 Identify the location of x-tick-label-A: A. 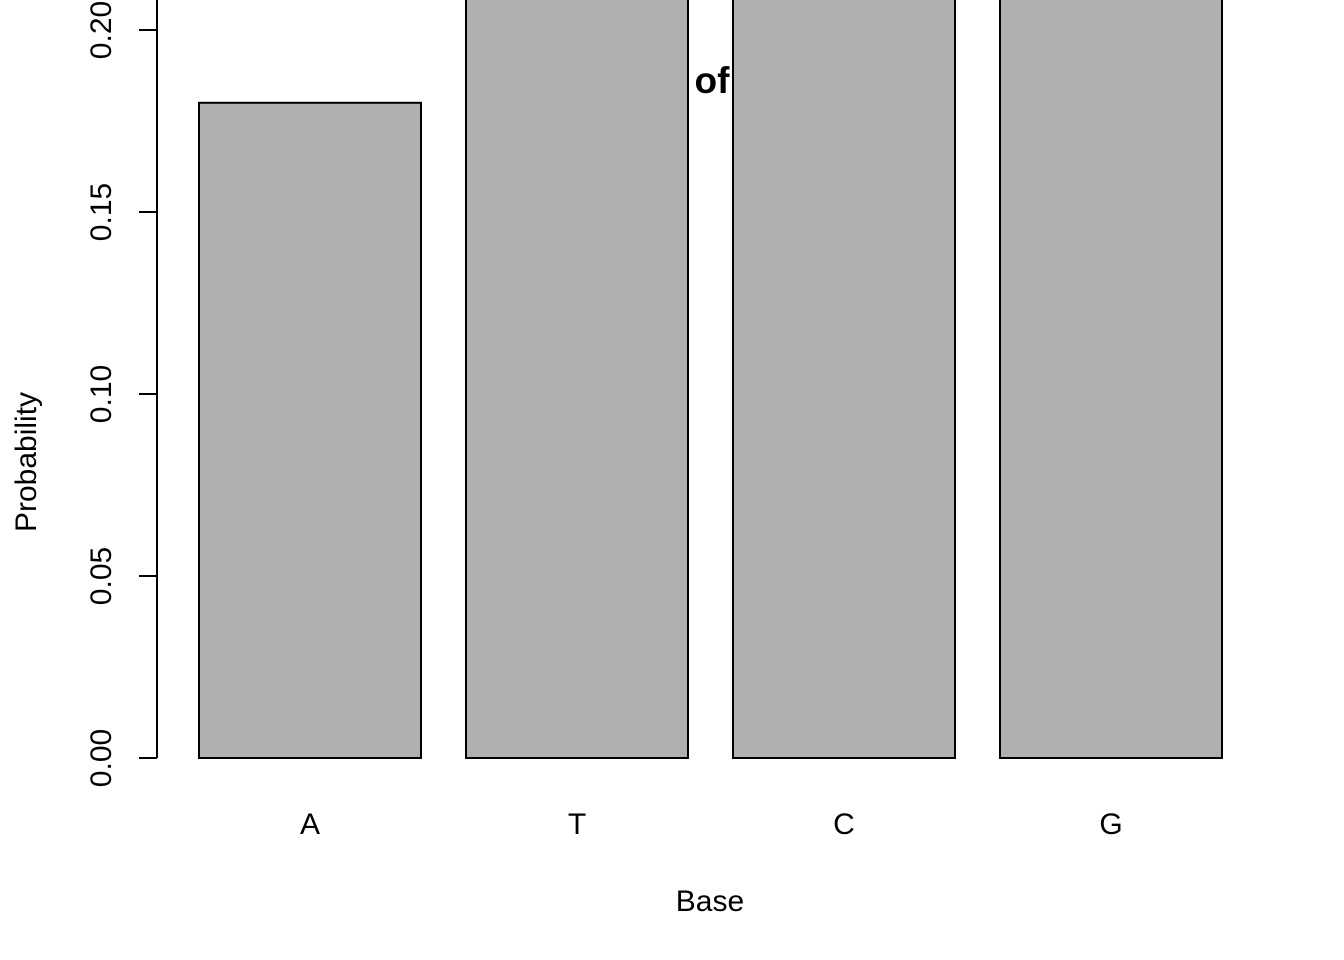
(310, 824).